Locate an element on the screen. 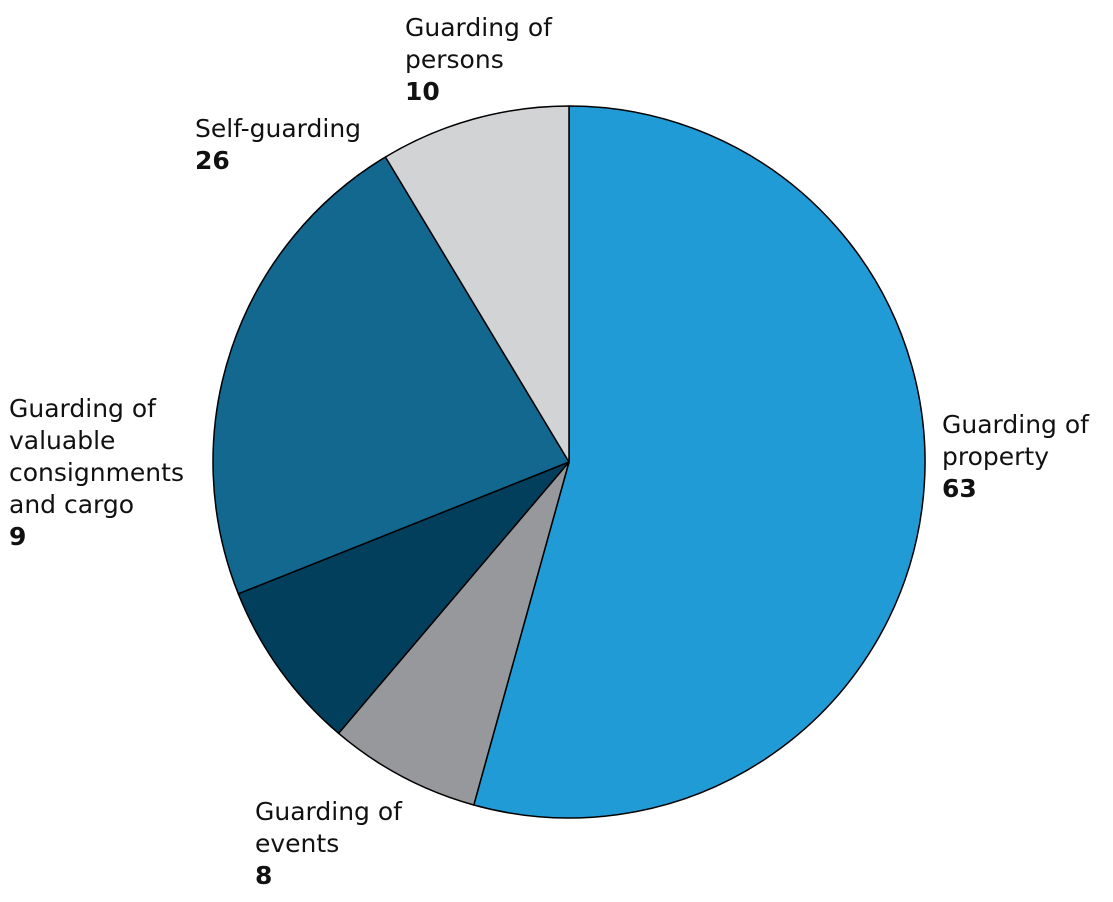 This screenshot has height=902, width=1113. label-persons-line-1: Guarding of is located at coordinates (478, 27).